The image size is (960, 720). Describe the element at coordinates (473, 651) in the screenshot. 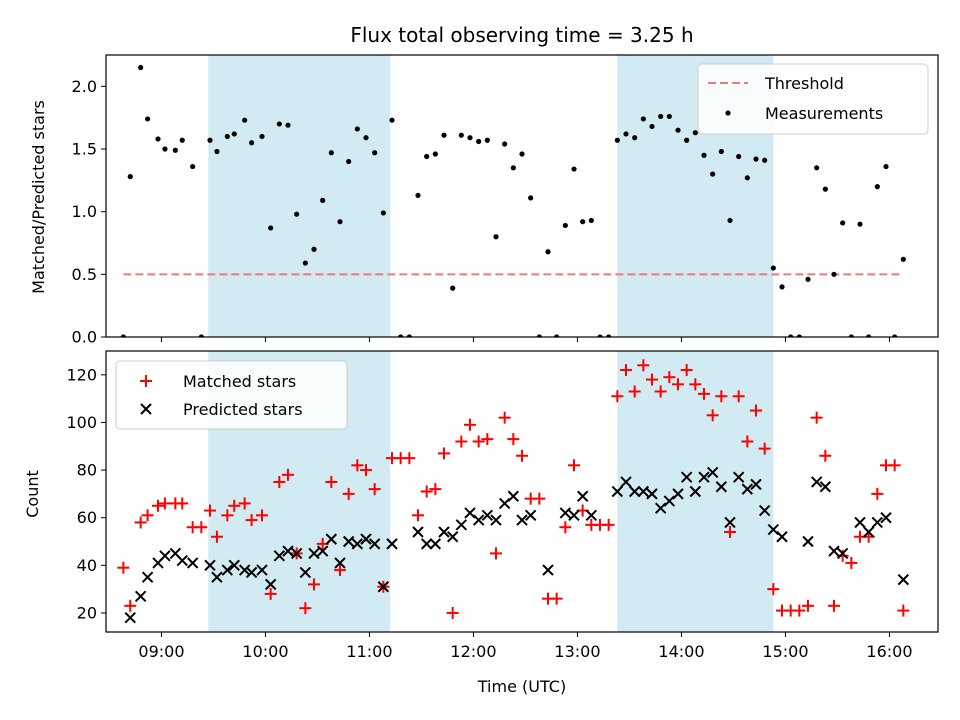

I see `x-tick-label: 12:00` at that location.